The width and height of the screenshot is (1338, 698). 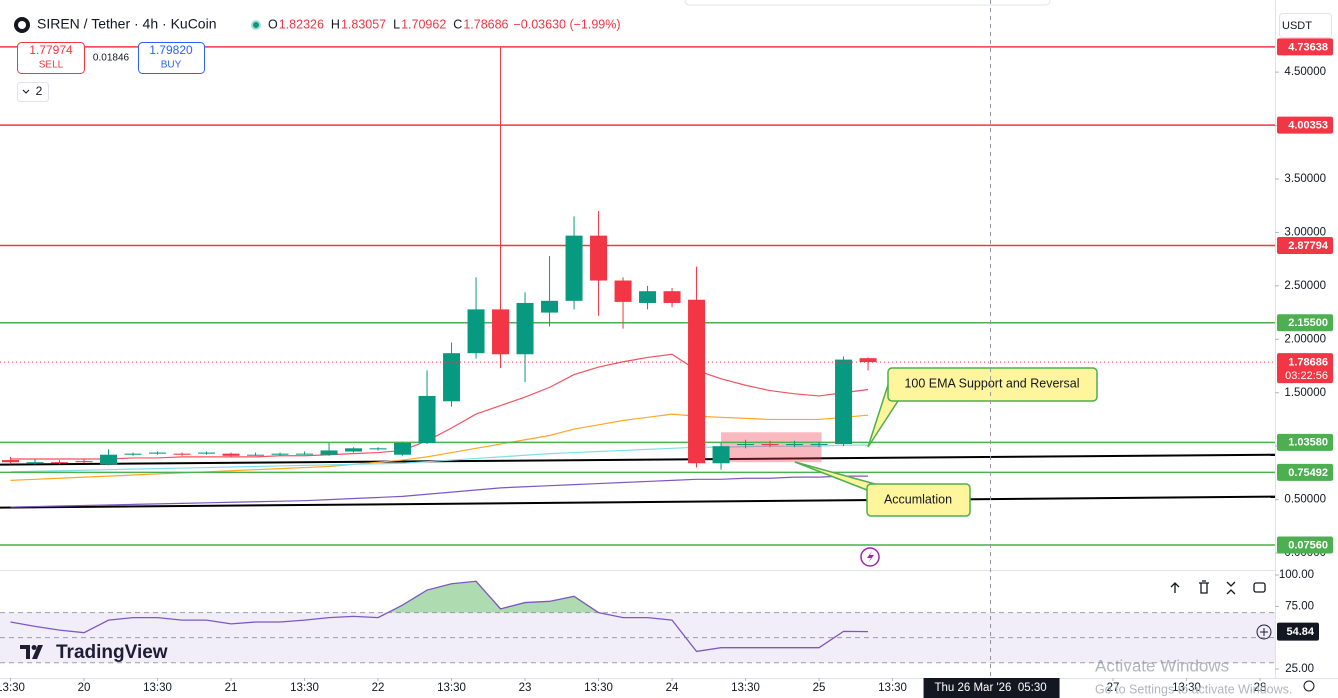 What do you see at coordinates (1306, 376) in the screenshot?
I see `countdown: 03:22:56` at bounding box center [1306, 376].